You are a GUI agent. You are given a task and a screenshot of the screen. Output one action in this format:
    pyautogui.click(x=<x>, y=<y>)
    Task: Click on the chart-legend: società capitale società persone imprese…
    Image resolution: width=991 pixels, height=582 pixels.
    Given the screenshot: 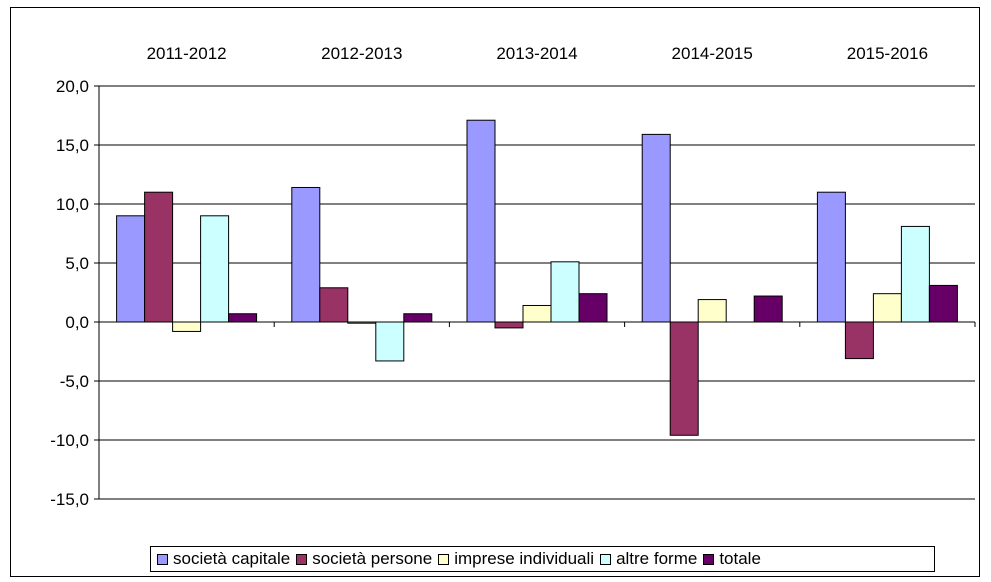 What is the action you would take?
    pyautogui.click(x=542, y=559)
    